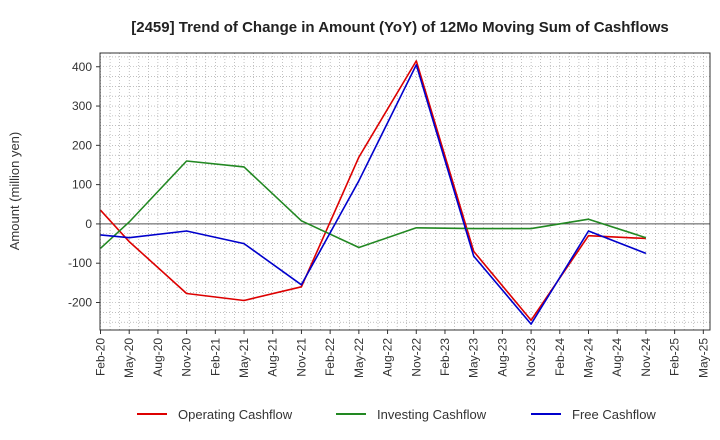 This screenshot has height=440, width=720. I want to click on y-tick-label: -200, so click(80, 302).